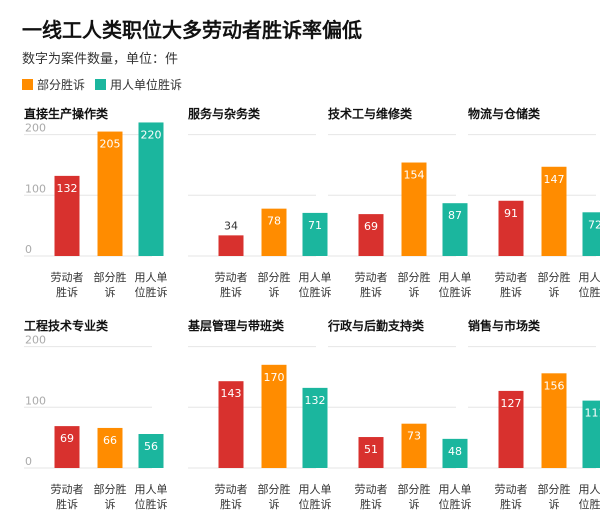  Describe the element at coordinates (274, 377) in the screenshot. I see `bar-value-label: 170` at that location.